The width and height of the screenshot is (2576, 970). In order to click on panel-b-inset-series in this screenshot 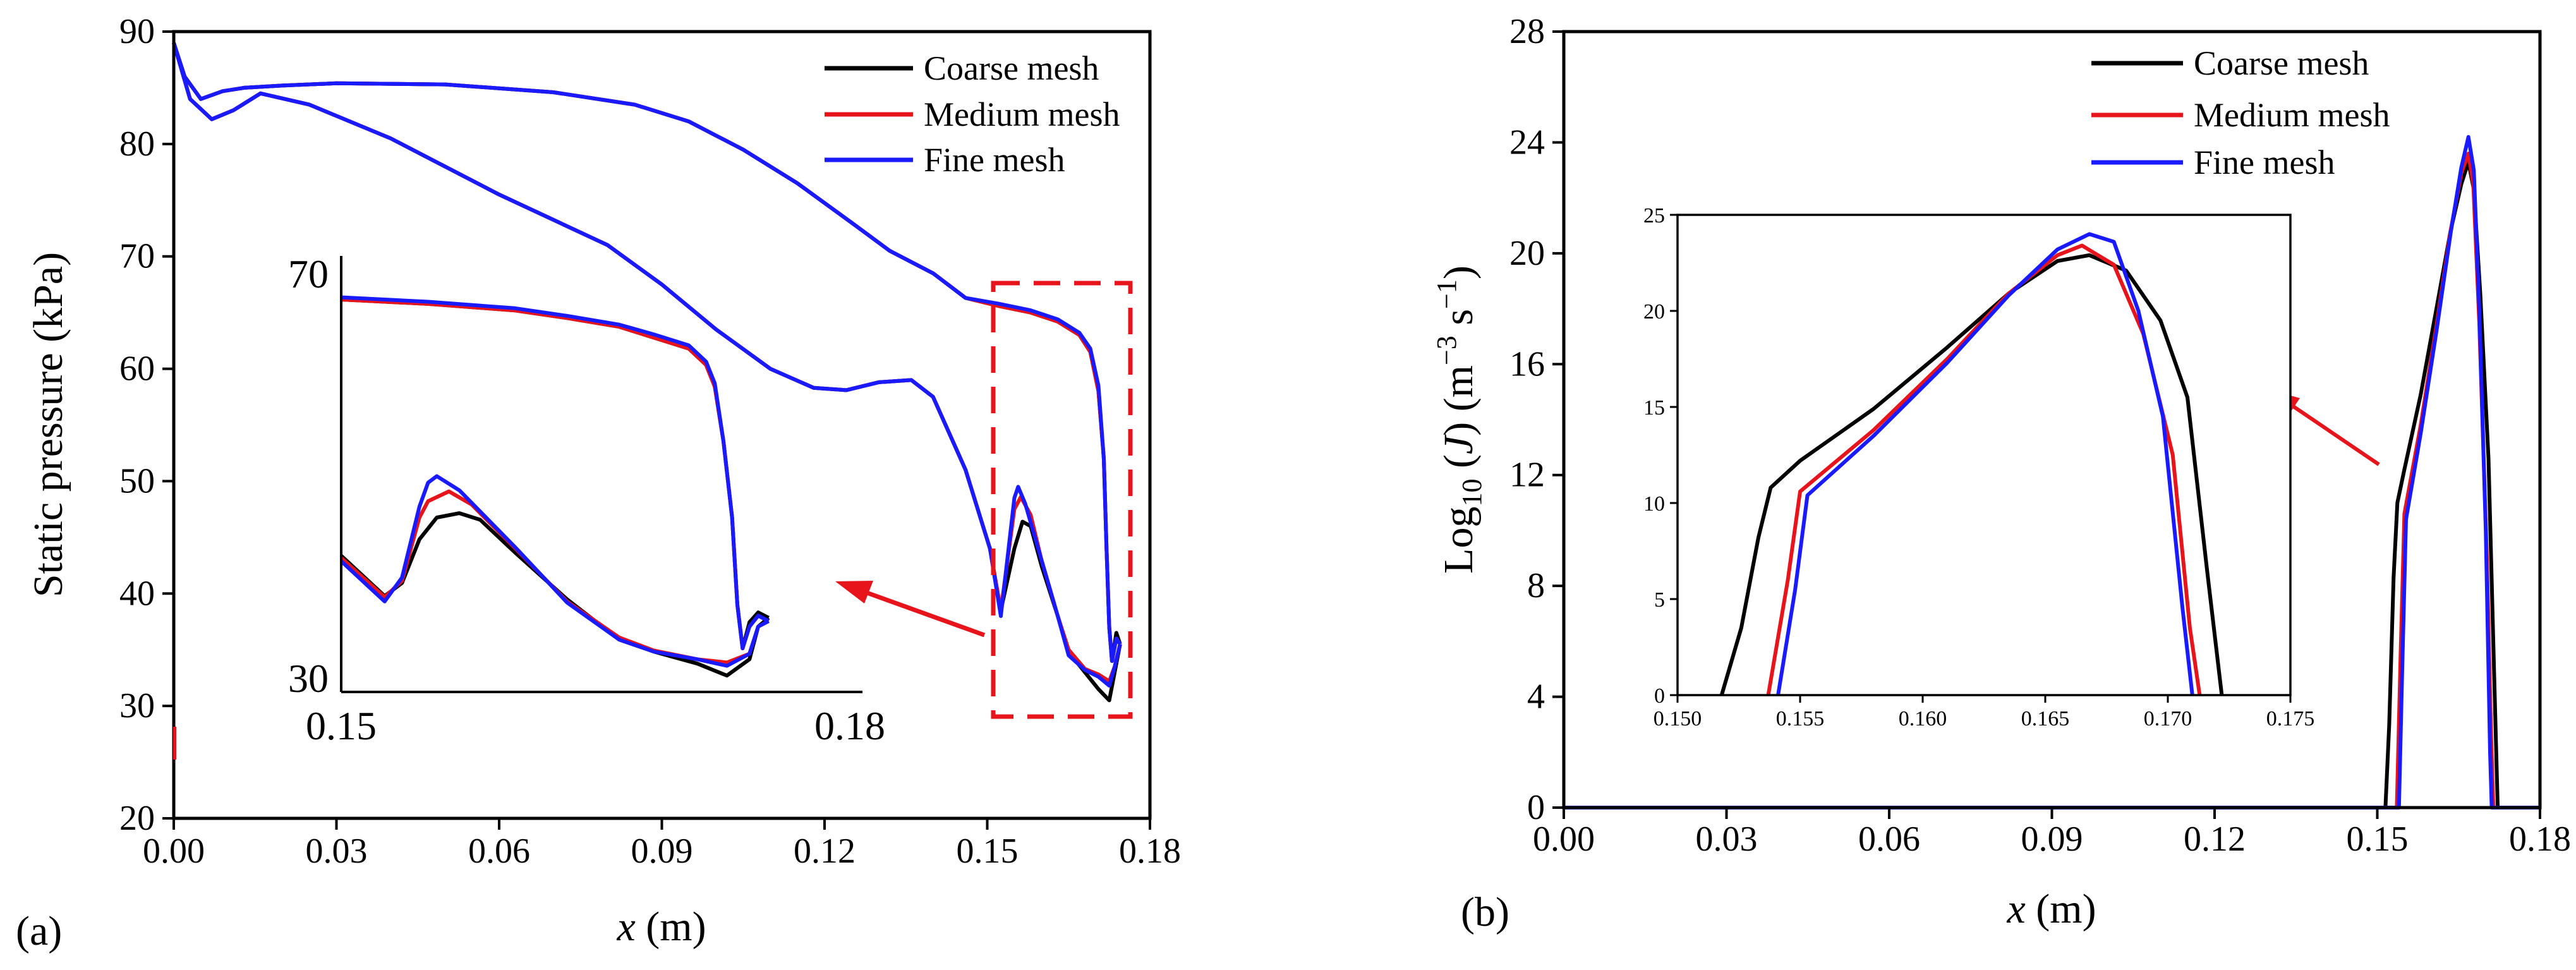, I will do `click(1971, 464)`.